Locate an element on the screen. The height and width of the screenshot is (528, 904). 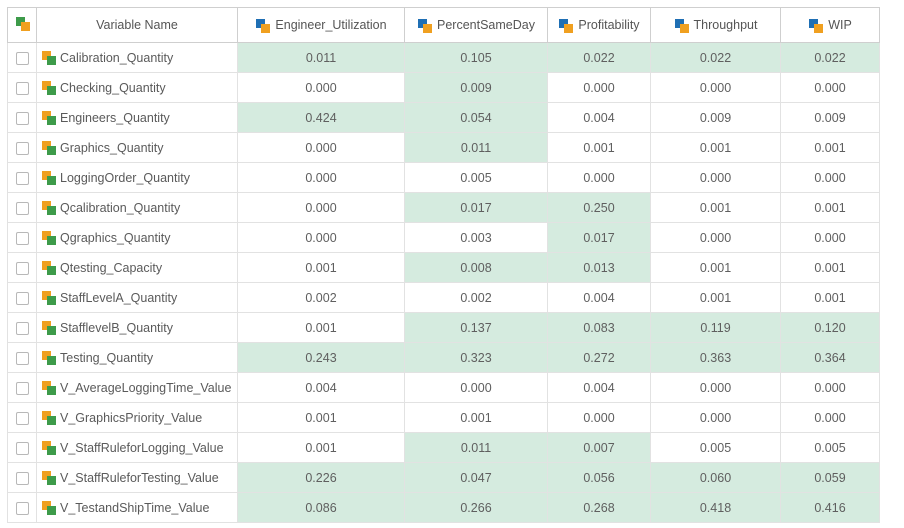
value-cell: 0.268 is located at coordinates (599, 507).